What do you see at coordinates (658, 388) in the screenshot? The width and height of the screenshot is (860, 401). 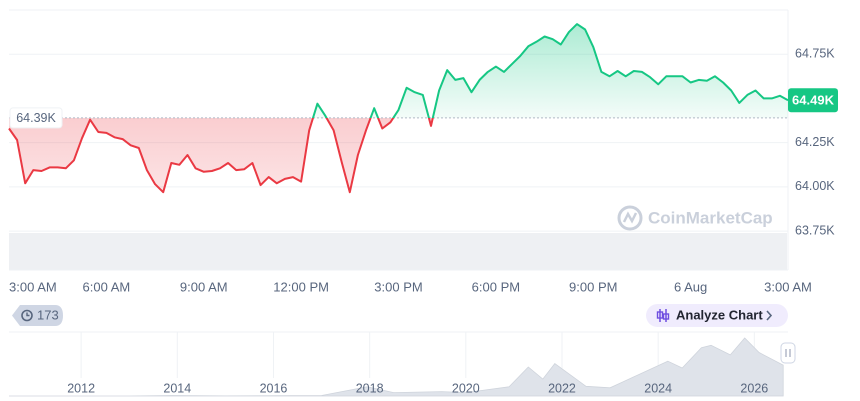 I see `navigator-year-label: 2024` at bounding box center [658, 388].